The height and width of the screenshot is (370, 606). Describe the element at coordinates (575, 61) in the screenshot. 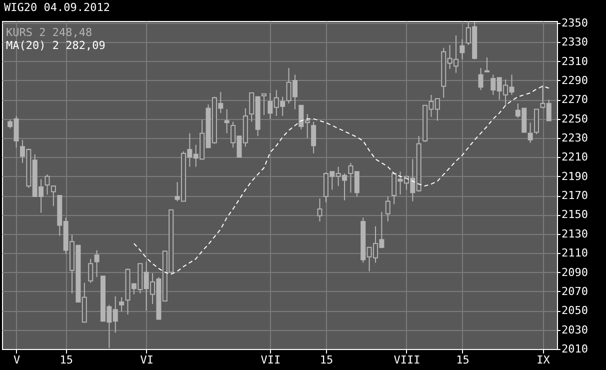

I see `y-tick-label: 2310` at that location.